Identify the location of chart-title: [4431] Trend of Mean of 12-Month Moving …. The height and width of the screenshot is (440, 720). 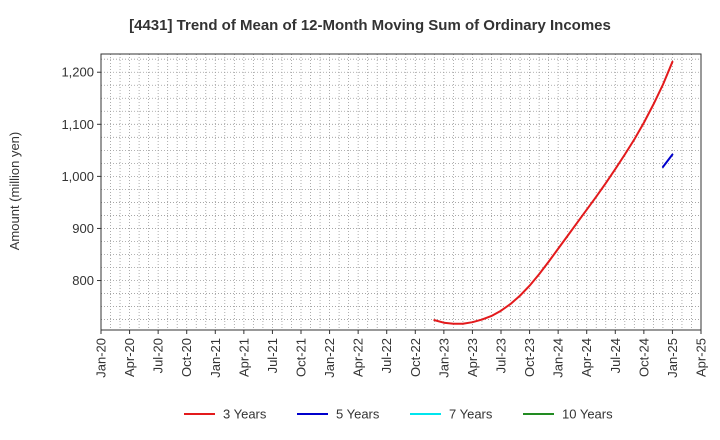
(370, 25).